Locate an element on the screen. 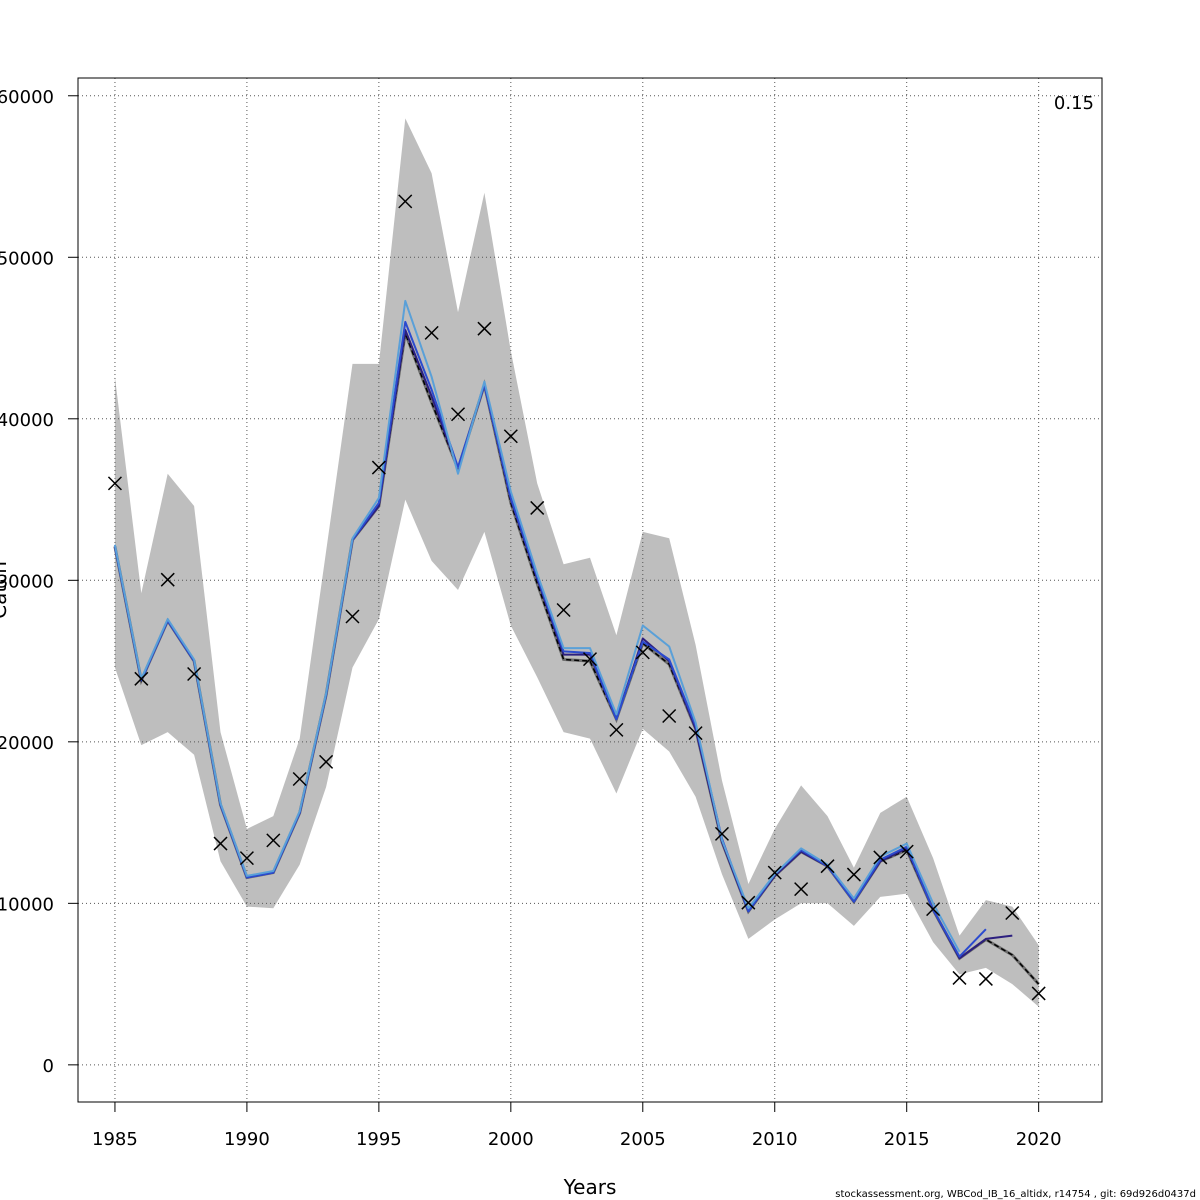  y-tick-label: 0 is located at coordinates (48, 1066).